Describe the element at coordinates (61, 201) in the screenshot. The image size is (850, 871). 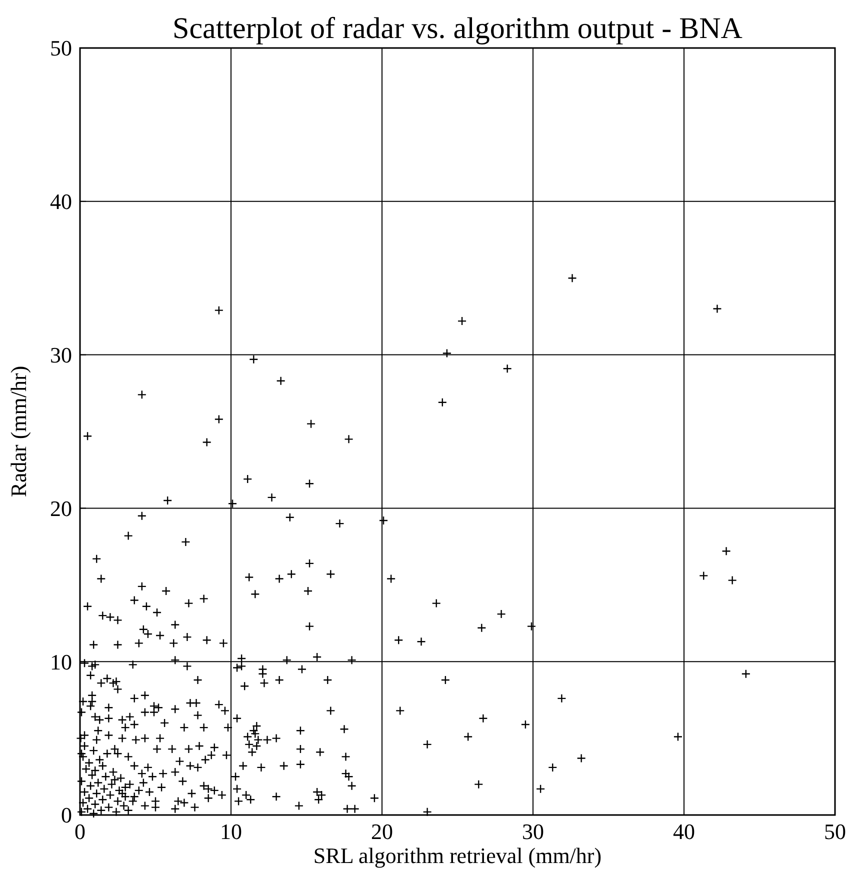
I see `y-tick-label: 40` at that location.